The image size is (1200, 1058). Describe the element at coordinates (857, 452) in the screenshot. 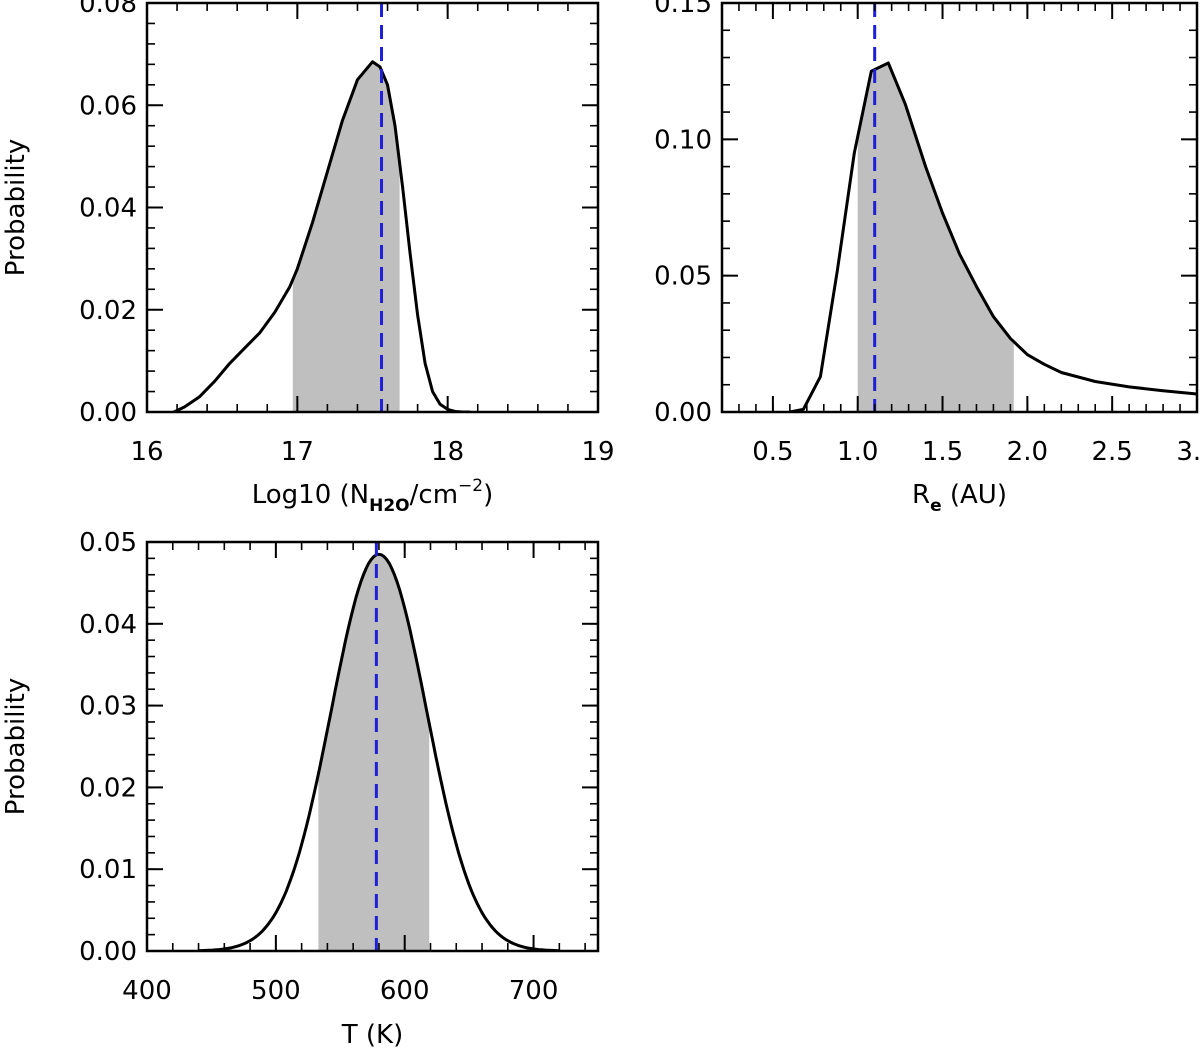

I see `x-tick-label: 1.0` at that location.